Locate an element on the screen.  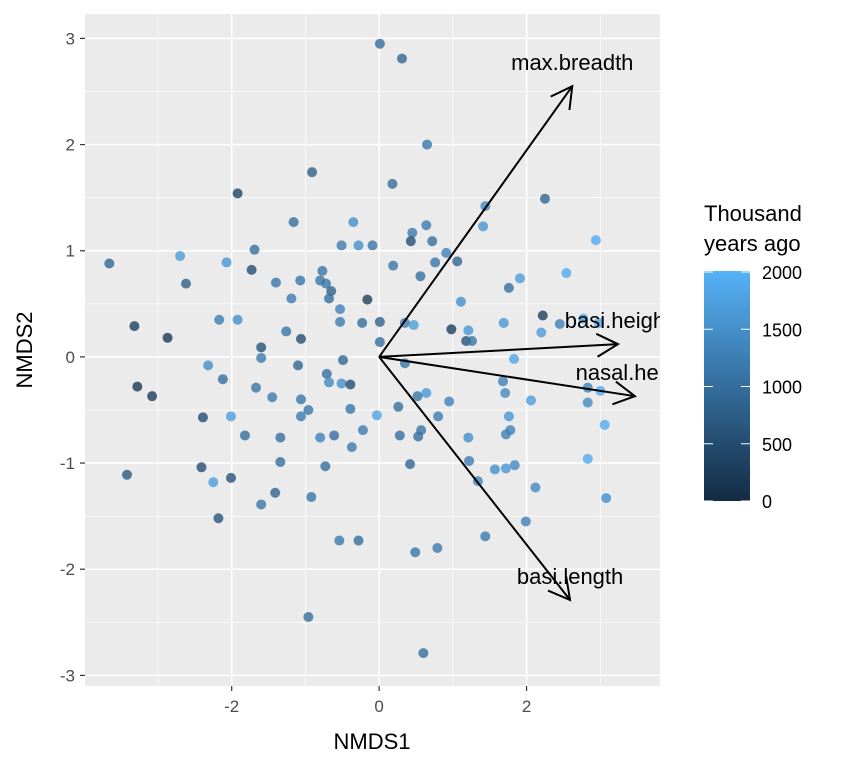
y-tick-label: 2 is located at coordinates (70, 145).